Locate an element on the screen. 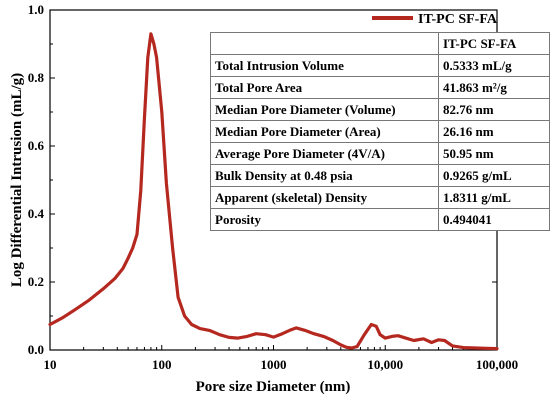  legend: IT-PC SF-FA is located at coordinates (435, 19).